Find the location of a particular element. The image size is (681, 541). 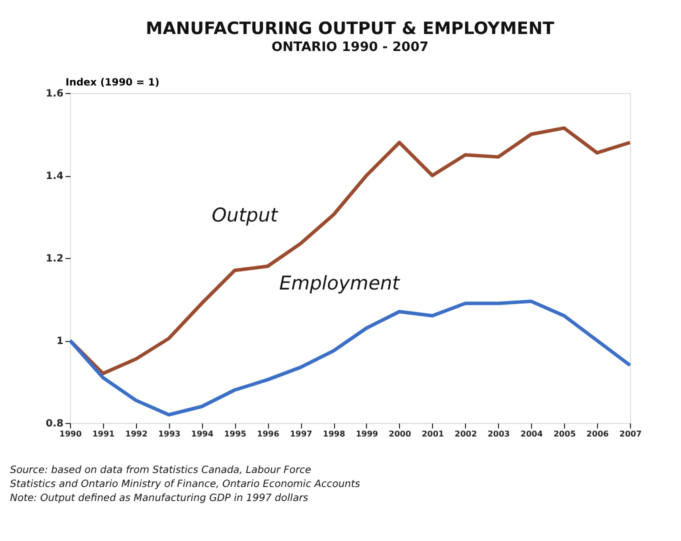

x-tick-label: 1998 is located at coordinates (334, 434).